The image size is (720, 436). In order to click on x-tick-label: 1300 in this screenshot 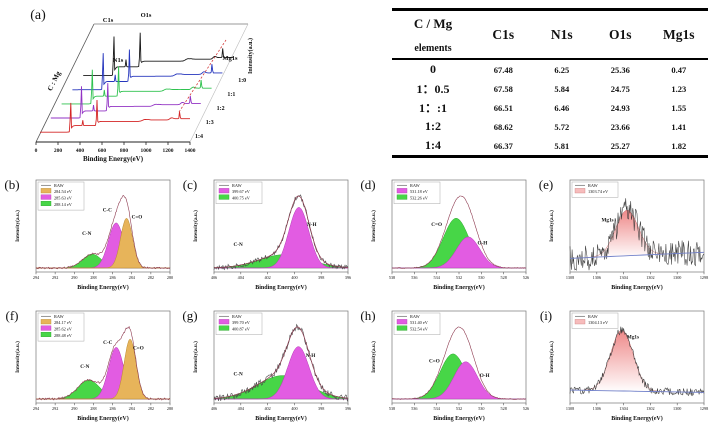, I will do `click(677, 408)`.